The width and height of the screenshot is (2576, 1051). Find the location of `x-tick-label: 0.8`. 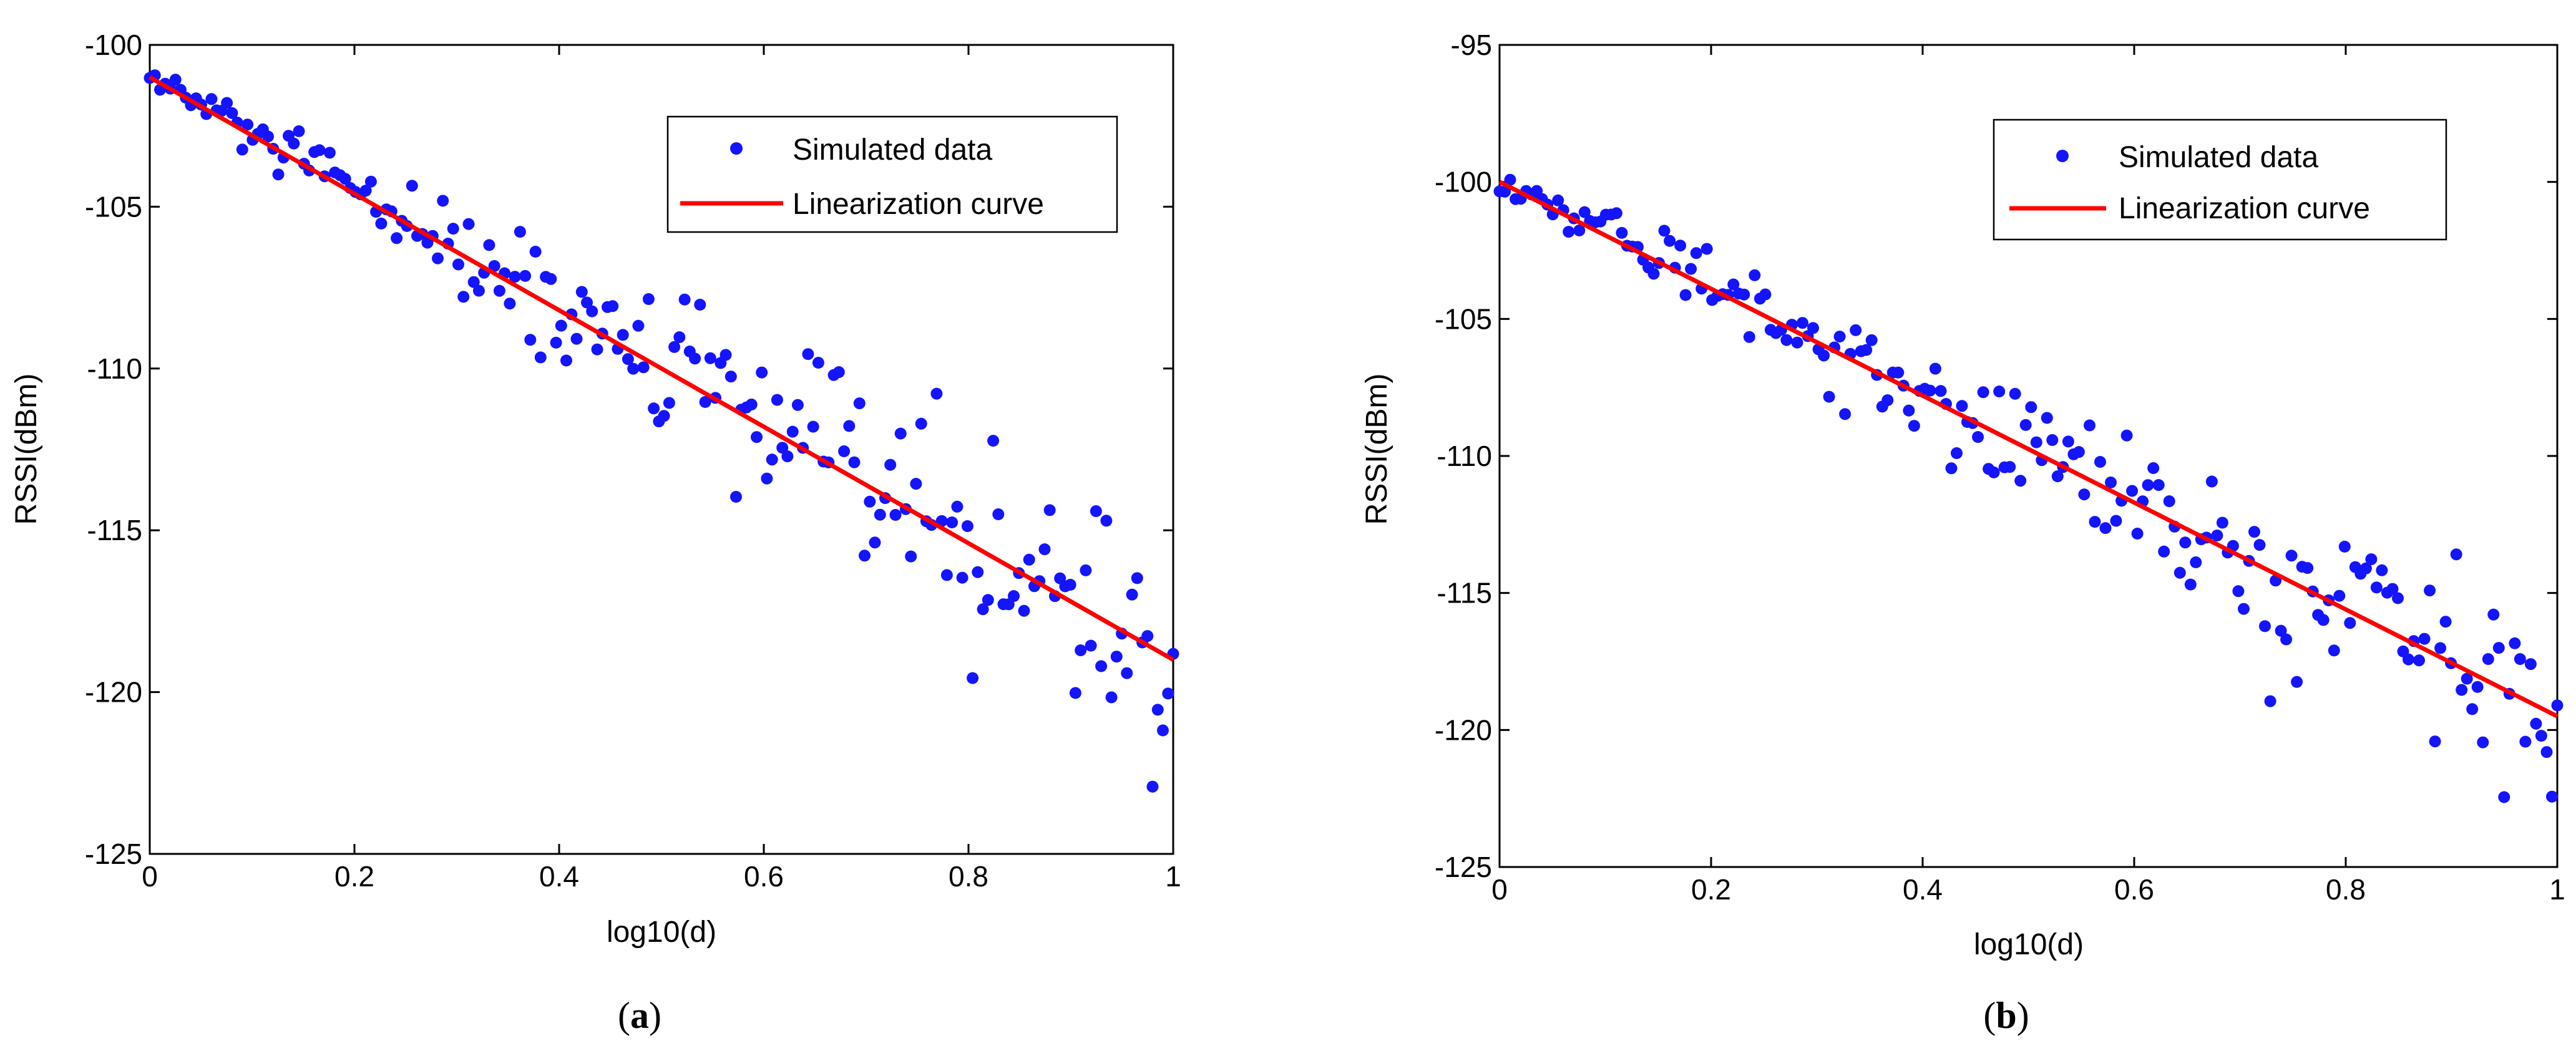

x-tick-label: 0.8 is located at coordinates (968, 877).